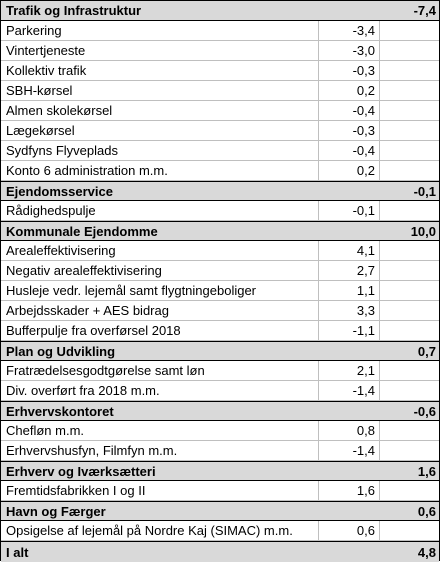  What do you see at coordinates (426, 552) in the screenshot?
I see `grand-total-value: 4,8` at bounding box center [426, 552].